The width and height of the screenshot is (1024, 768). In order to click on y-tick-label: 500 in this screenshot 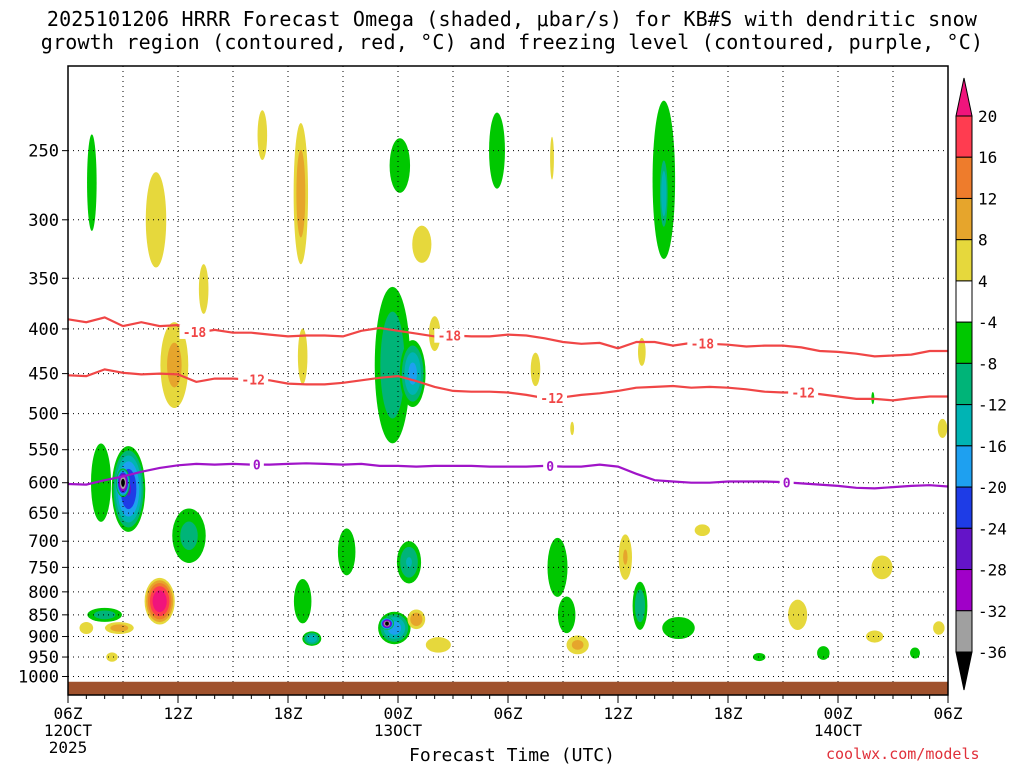, I will do `click(43, 415)`.